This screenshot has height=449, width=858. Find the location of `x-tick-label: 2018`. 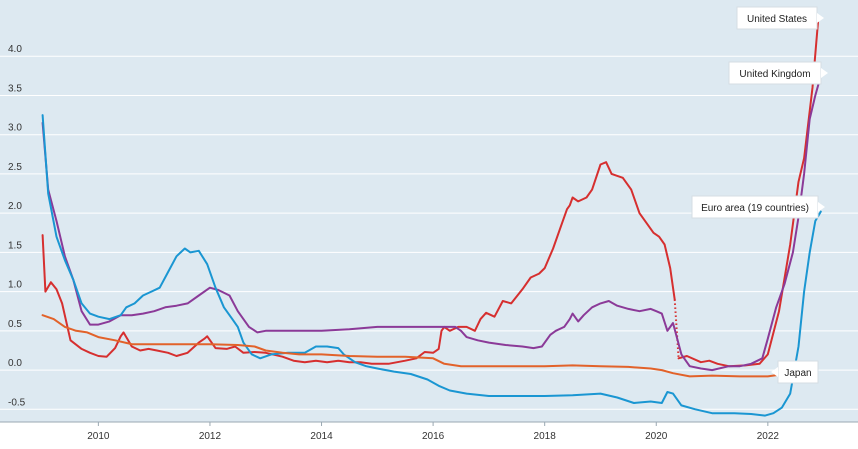

x-tick-label: 2018 is located at coordinates (545, 436).